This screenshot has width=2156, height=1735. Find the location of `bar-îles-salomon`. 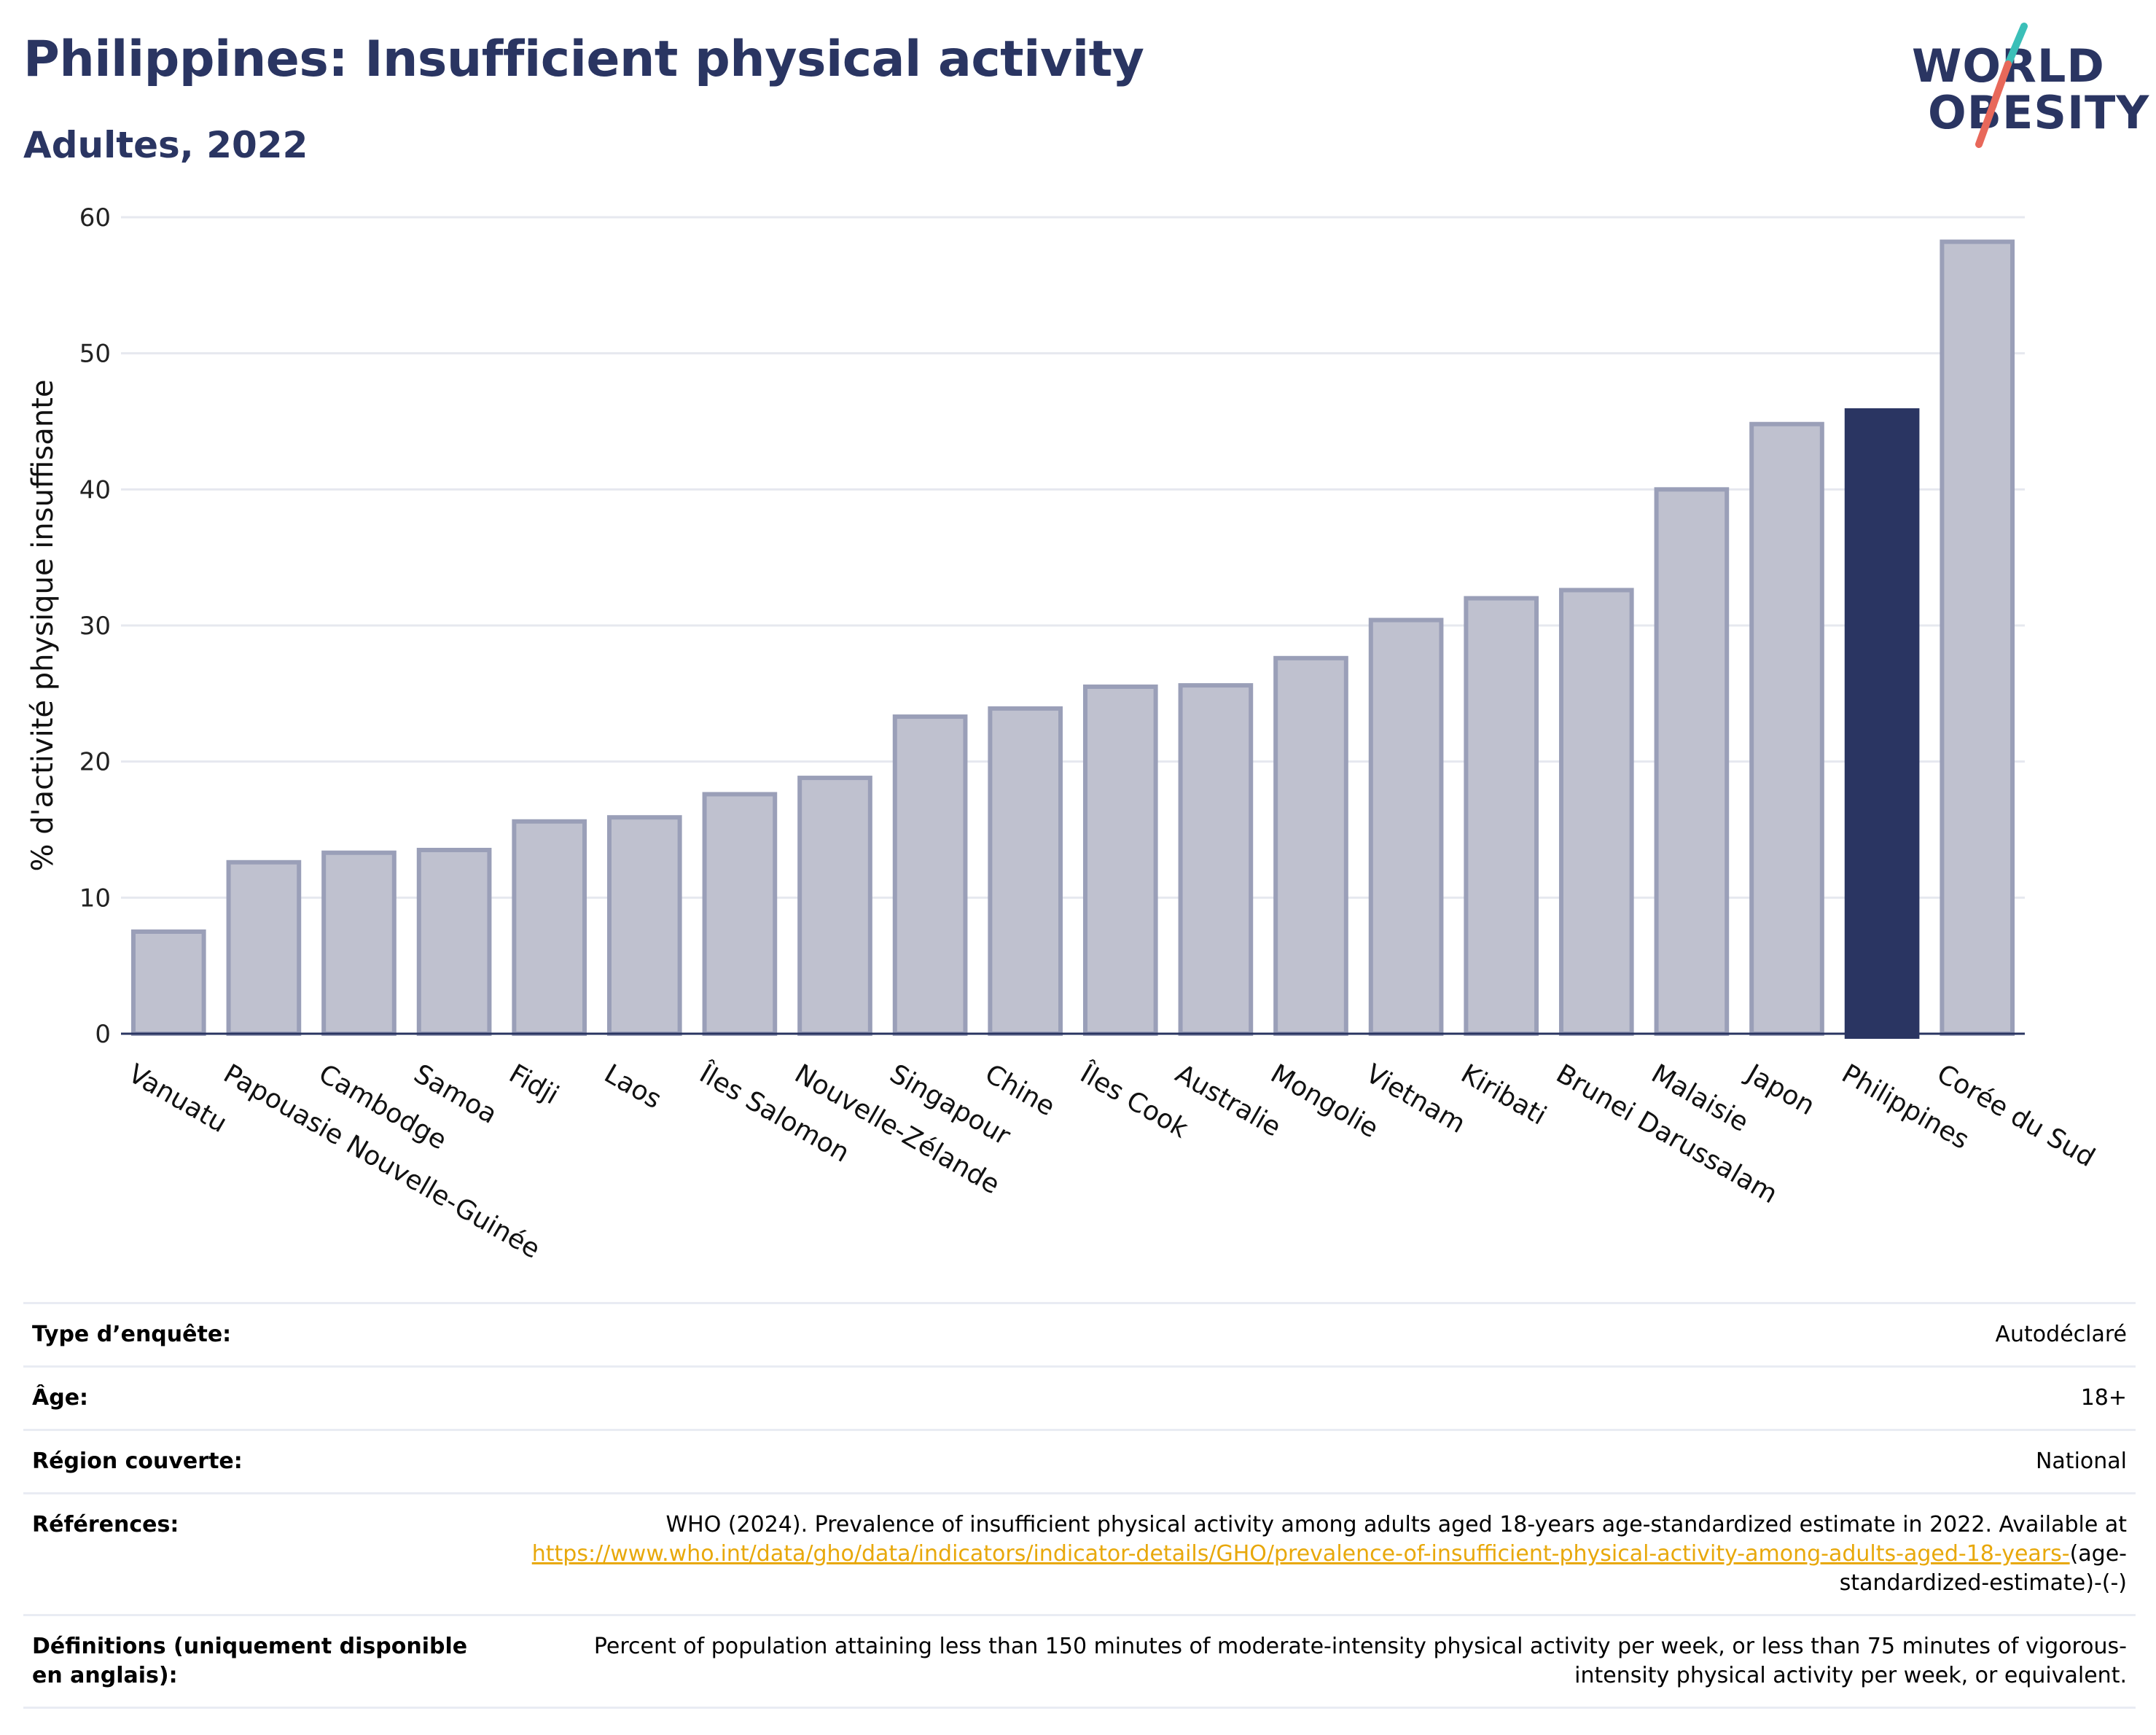

bar-îles-salomon is located at coordinates (740, 914).